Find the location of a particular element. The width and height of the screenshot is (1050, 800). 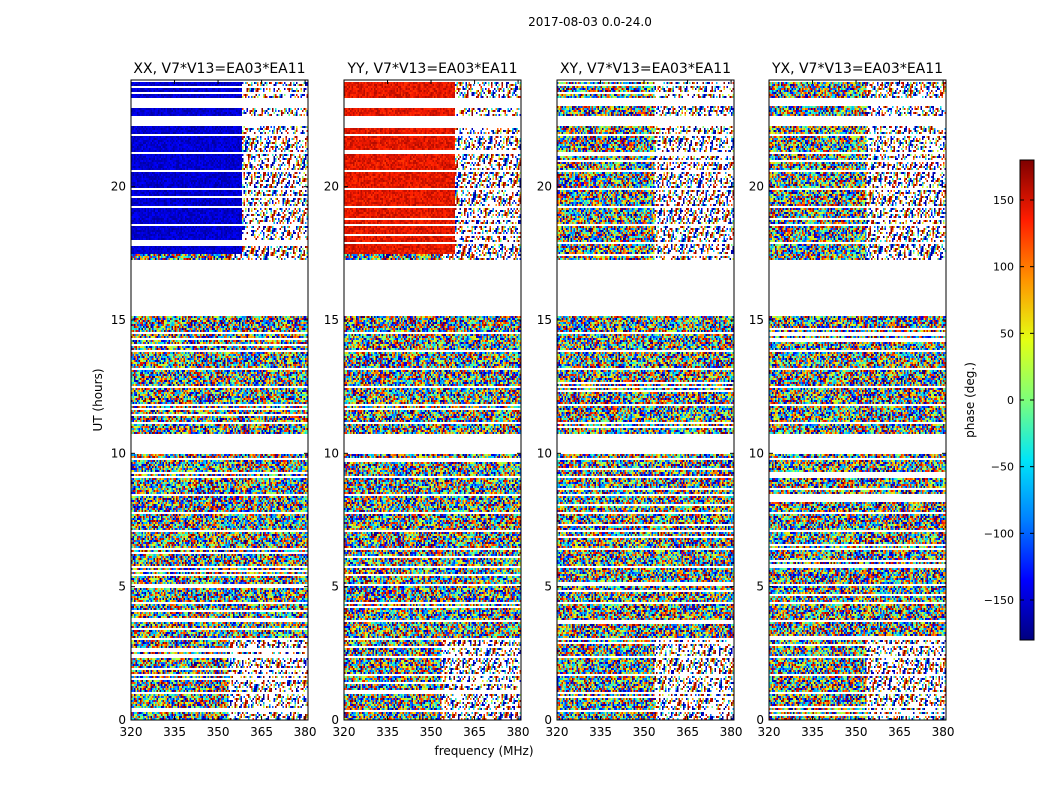

colorbar-tick-label: 150 is located at coordinates (1003, 200).